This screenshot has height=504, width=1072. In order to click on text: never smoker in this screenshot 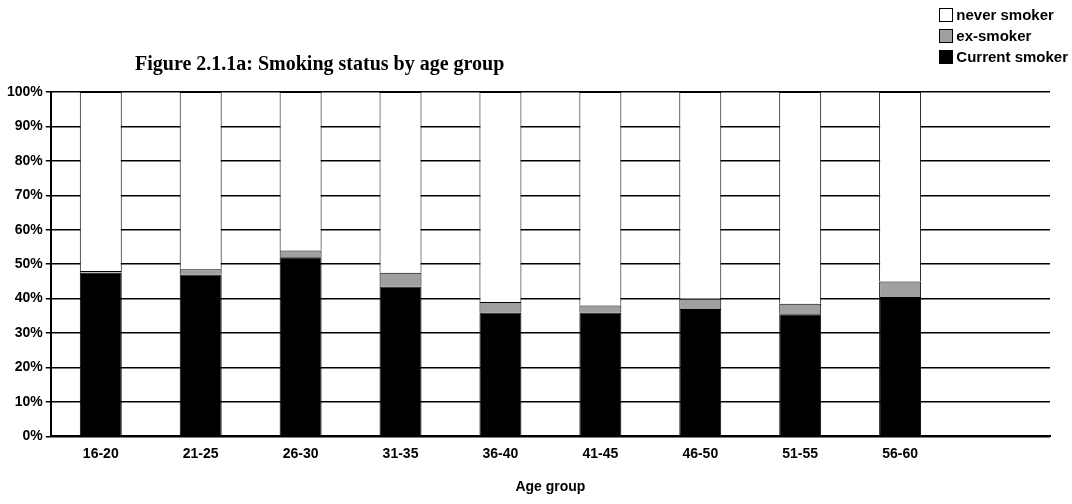, I will do `click(1005, 14)`.